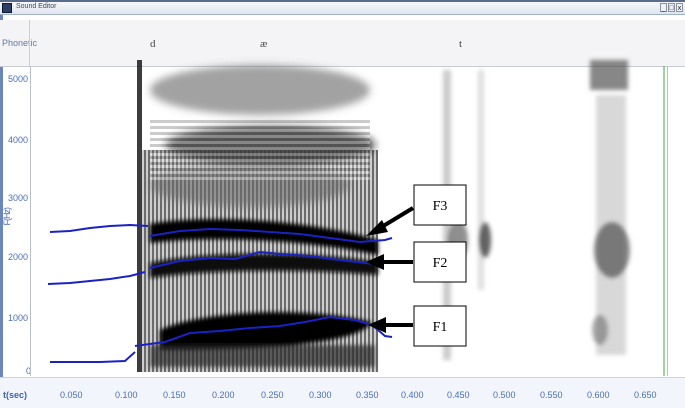 This screenshot has height=408, width=685. What do you see at coordinates (342, 43) in the screenshot?
I see `phonetic-tier: Phonetic d æ t` at bounding box center [342, 43].